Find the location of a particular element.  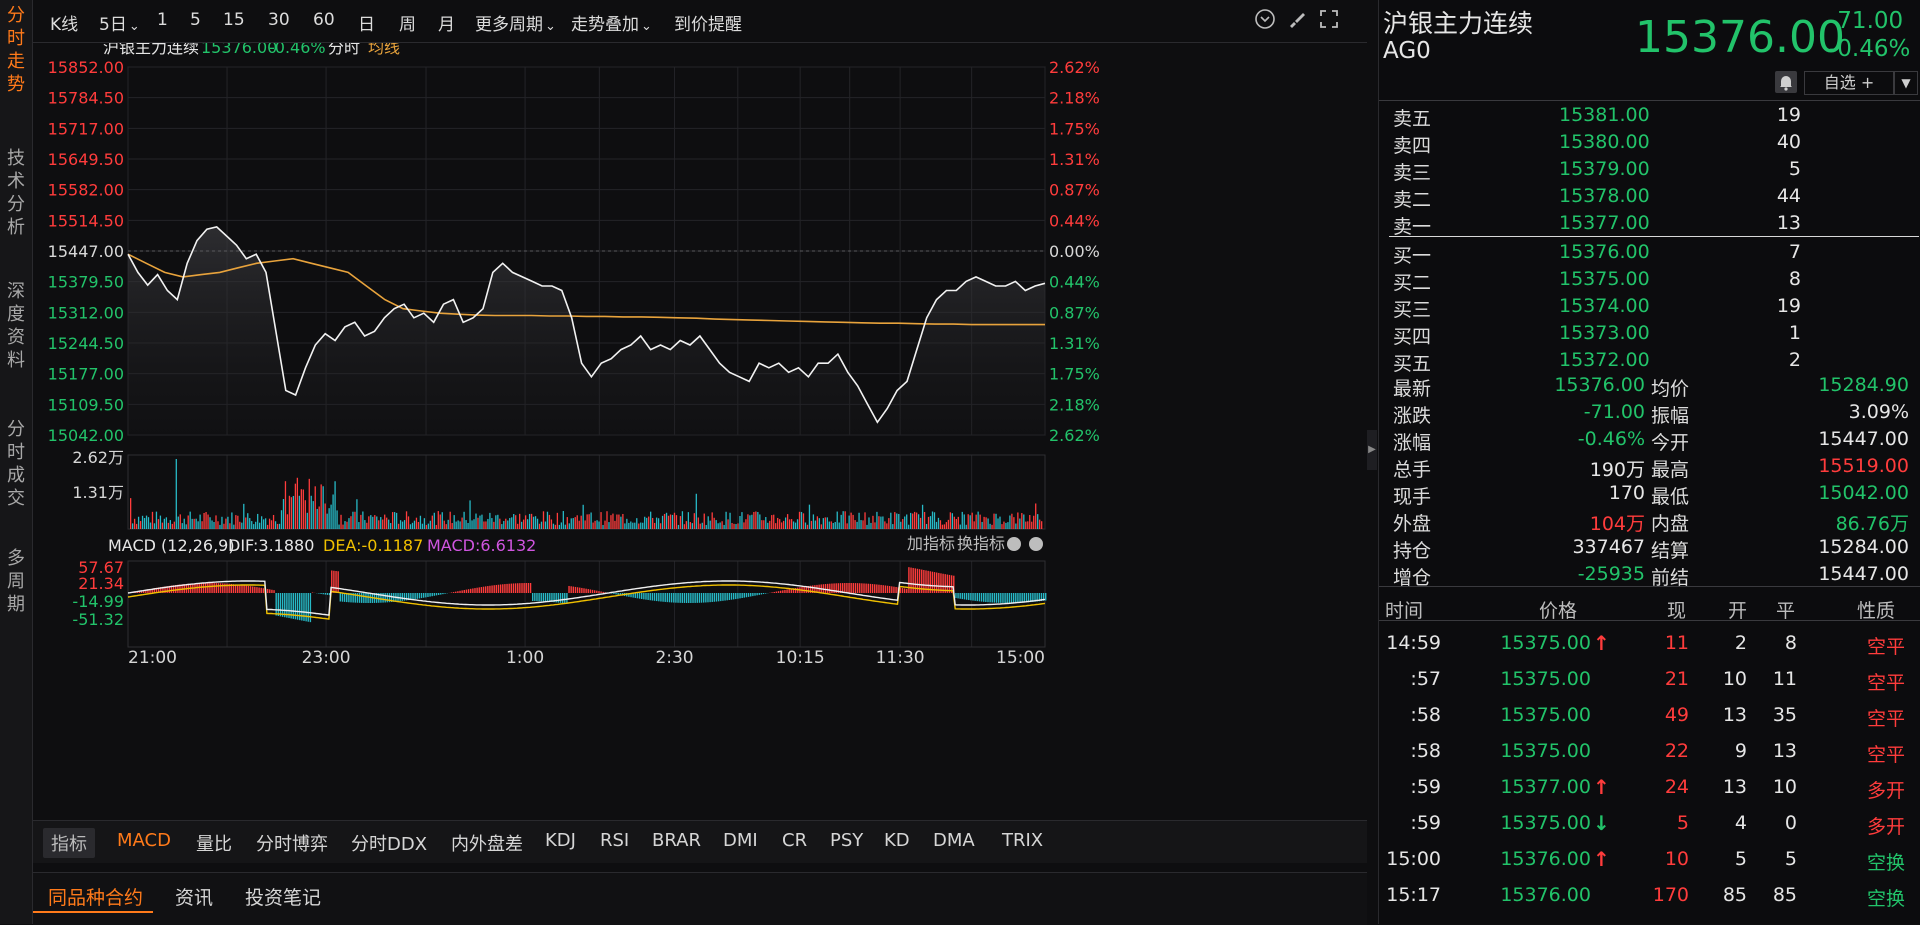

period-30min: 30 is located at coordinates (279, 20).